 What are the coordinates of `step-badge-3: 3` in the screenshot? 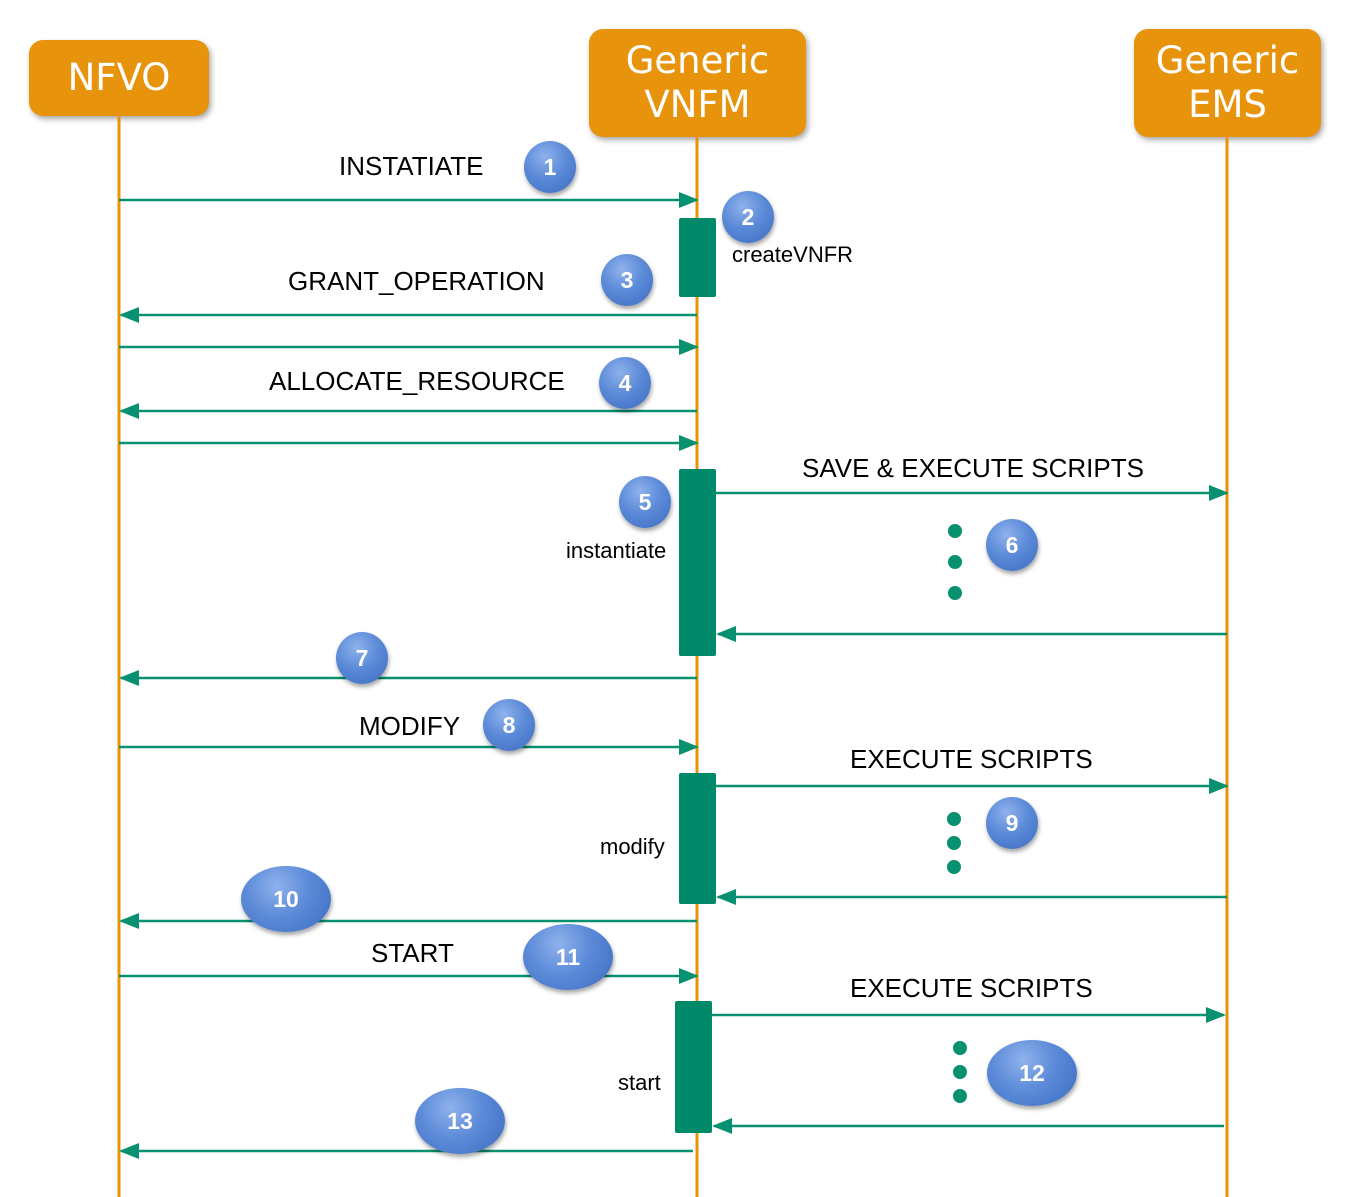 It's located at (627, 280).